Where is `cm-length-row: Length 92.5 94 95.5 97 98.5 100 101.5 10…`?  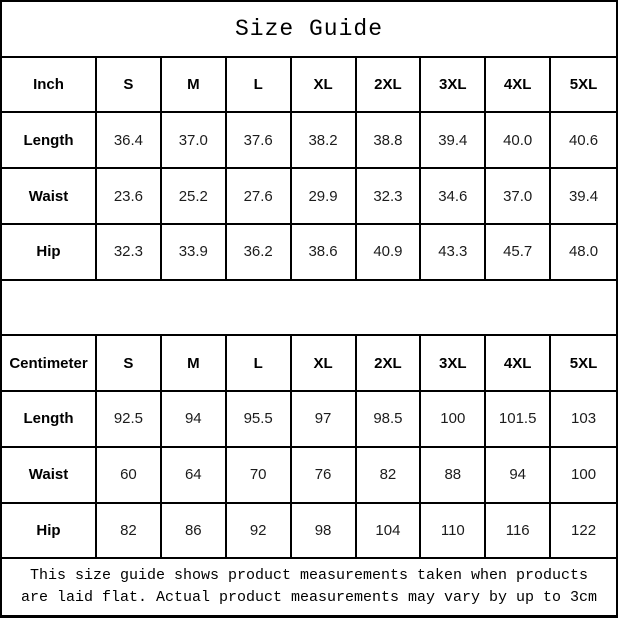
cm-length-row: Length 92.5 94 95.5 97 98.5 100 101.5 10… is located at coordinates (309, 420).